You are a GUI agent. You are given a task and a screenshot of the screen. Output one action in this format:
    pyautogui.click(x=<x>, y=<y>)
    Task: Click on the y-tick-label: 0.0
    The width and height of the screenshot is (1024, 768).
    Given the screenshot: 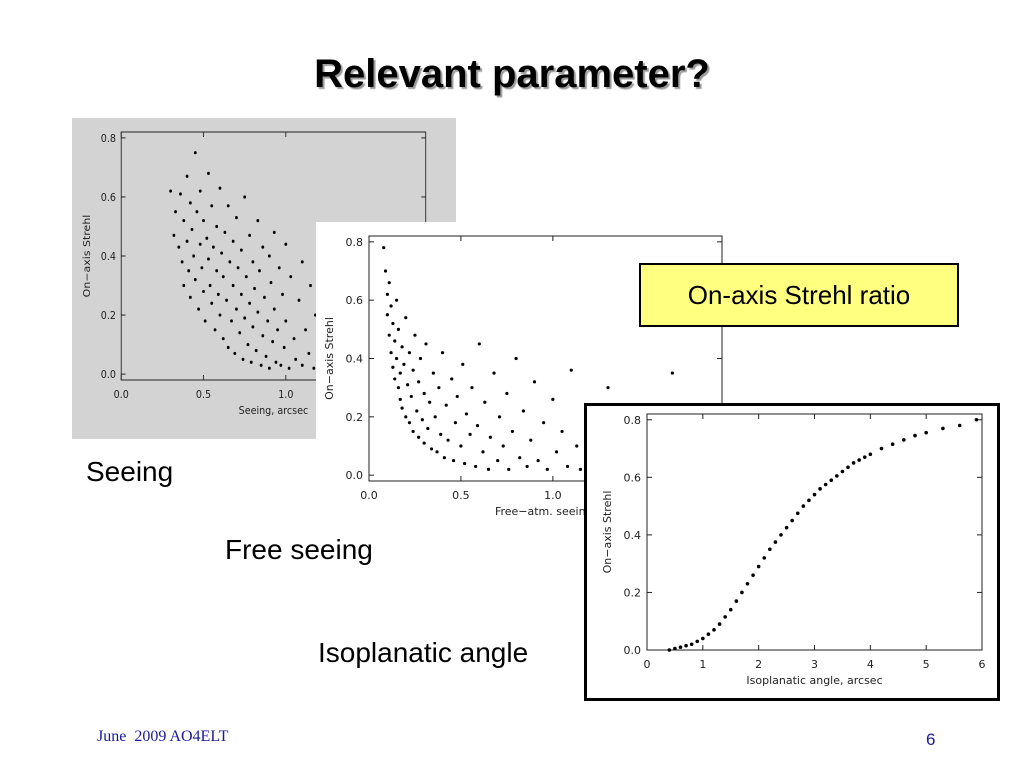 What is the action you would take?
    pyautogui.click(x=633, y=650)
    